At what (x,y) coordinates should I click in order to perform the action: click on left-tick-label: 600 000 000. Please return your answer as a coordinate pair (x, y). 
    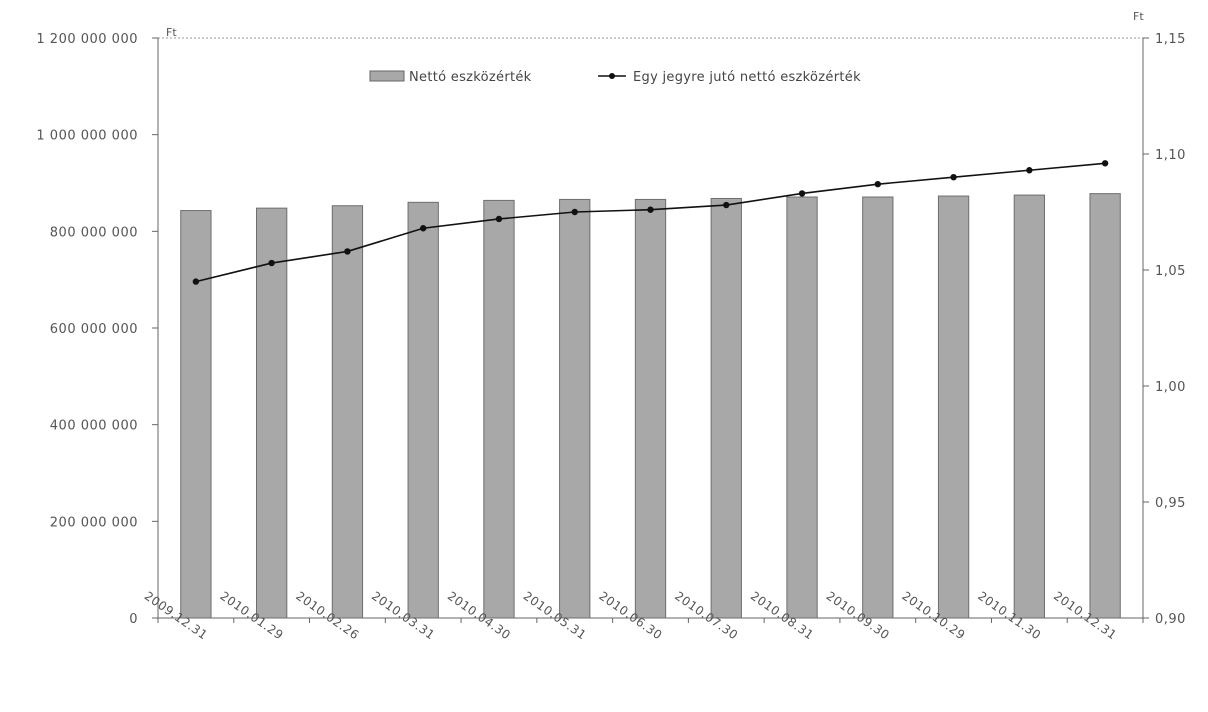
    Looking at the image, I should click on (94, 329).